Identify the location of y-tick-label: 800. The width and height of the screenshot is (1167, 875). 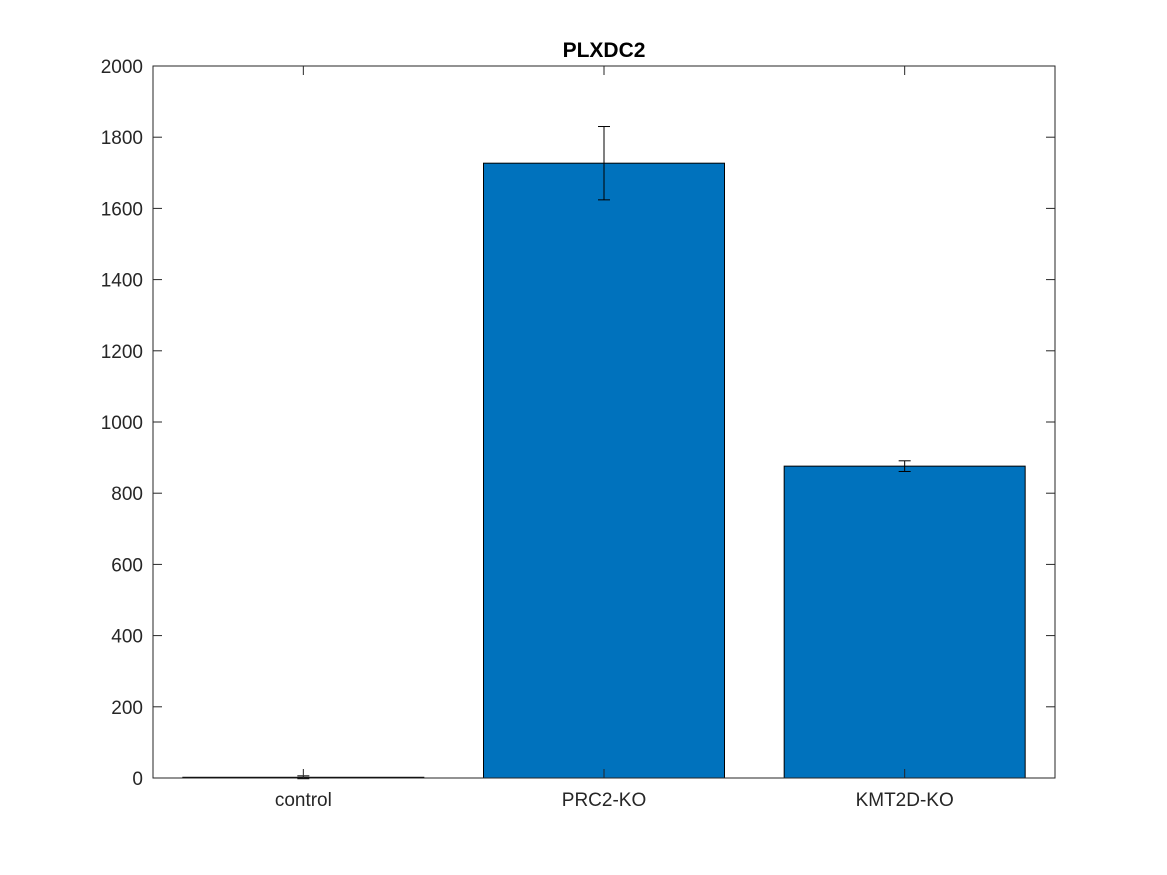
(127, 494).